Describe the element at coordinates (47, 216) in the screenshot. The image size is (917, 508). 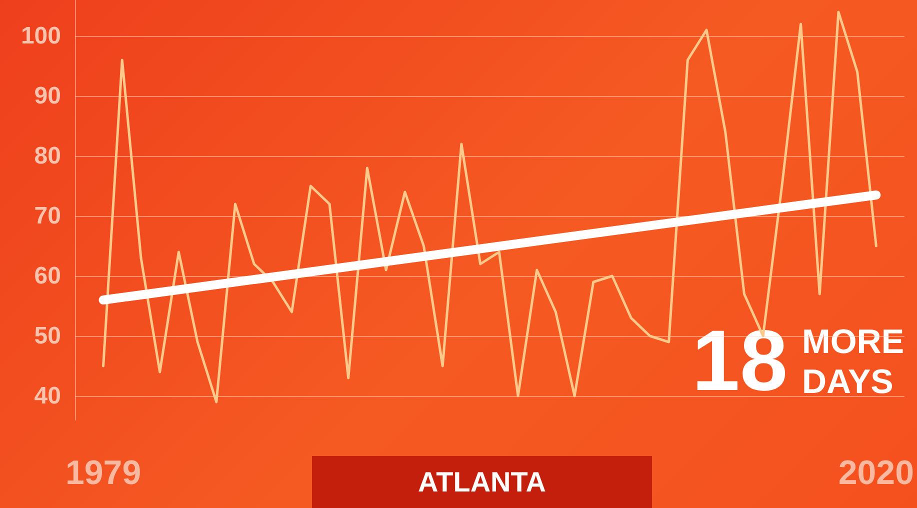
I see `y-tick-label: 70` at that location.